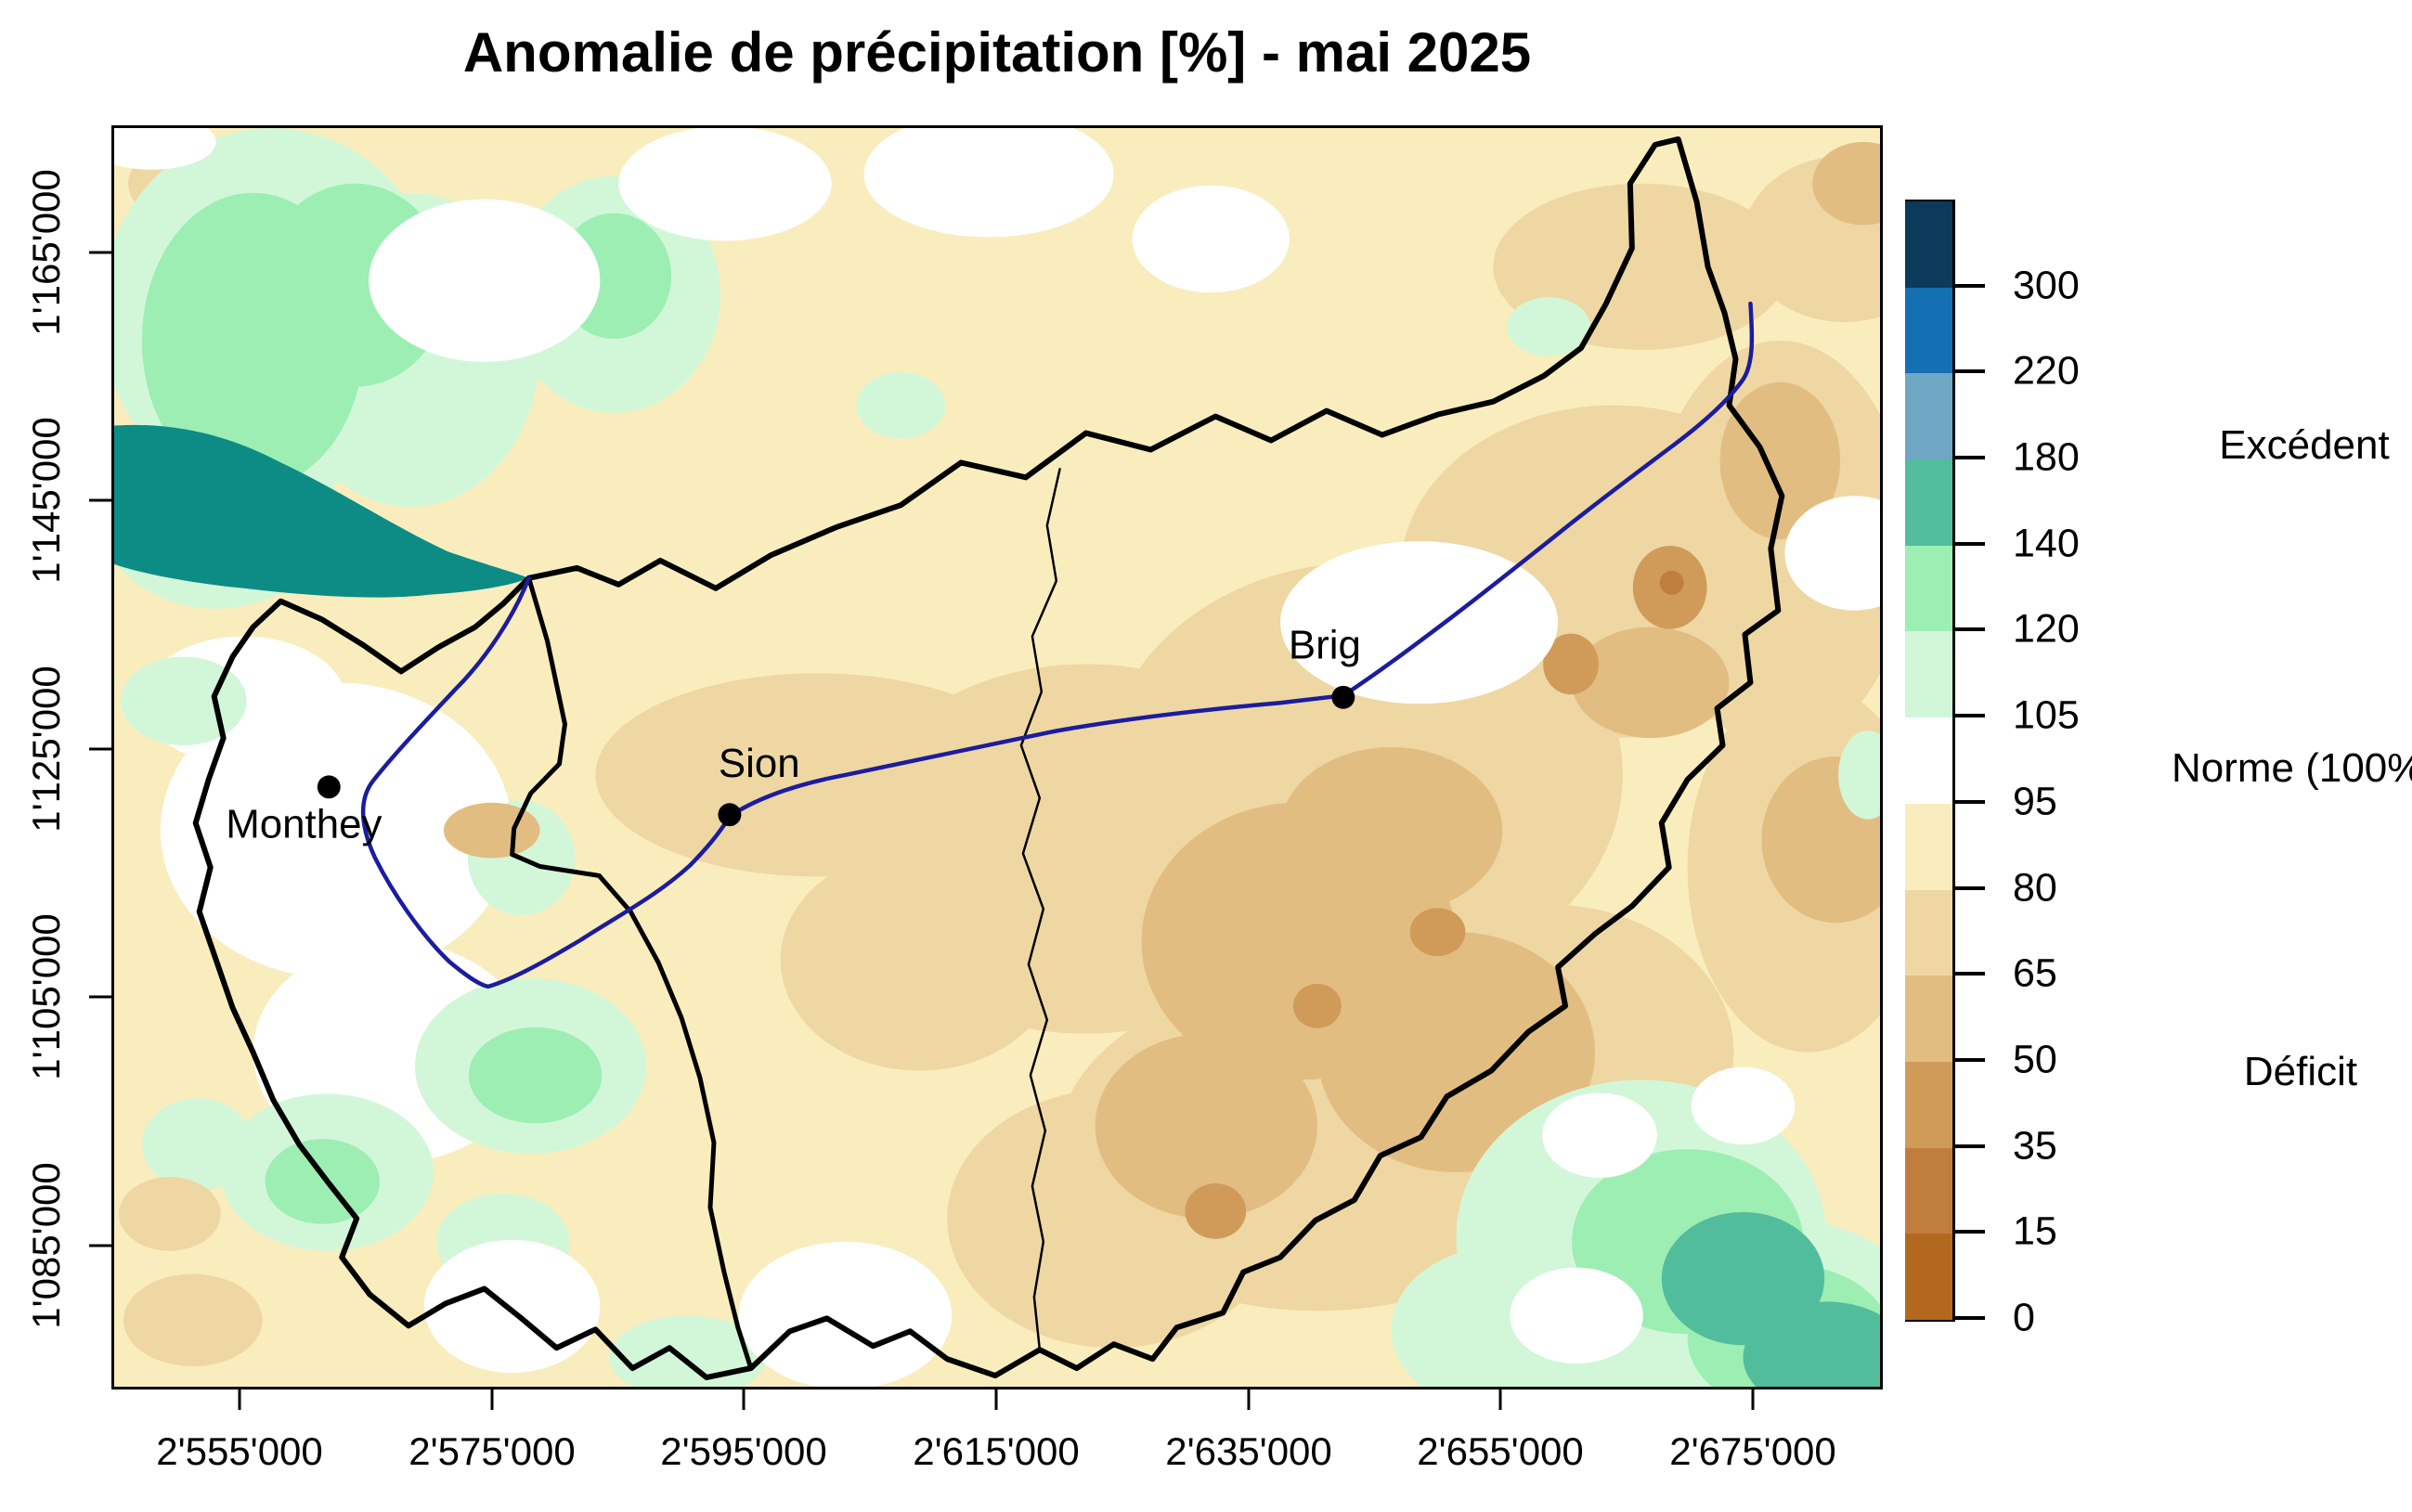  What do you see at coordinates (46, 749) in the screenshot?
I see `y-axis-tick-label: 1'125'000` at bounding box center [46, 749].